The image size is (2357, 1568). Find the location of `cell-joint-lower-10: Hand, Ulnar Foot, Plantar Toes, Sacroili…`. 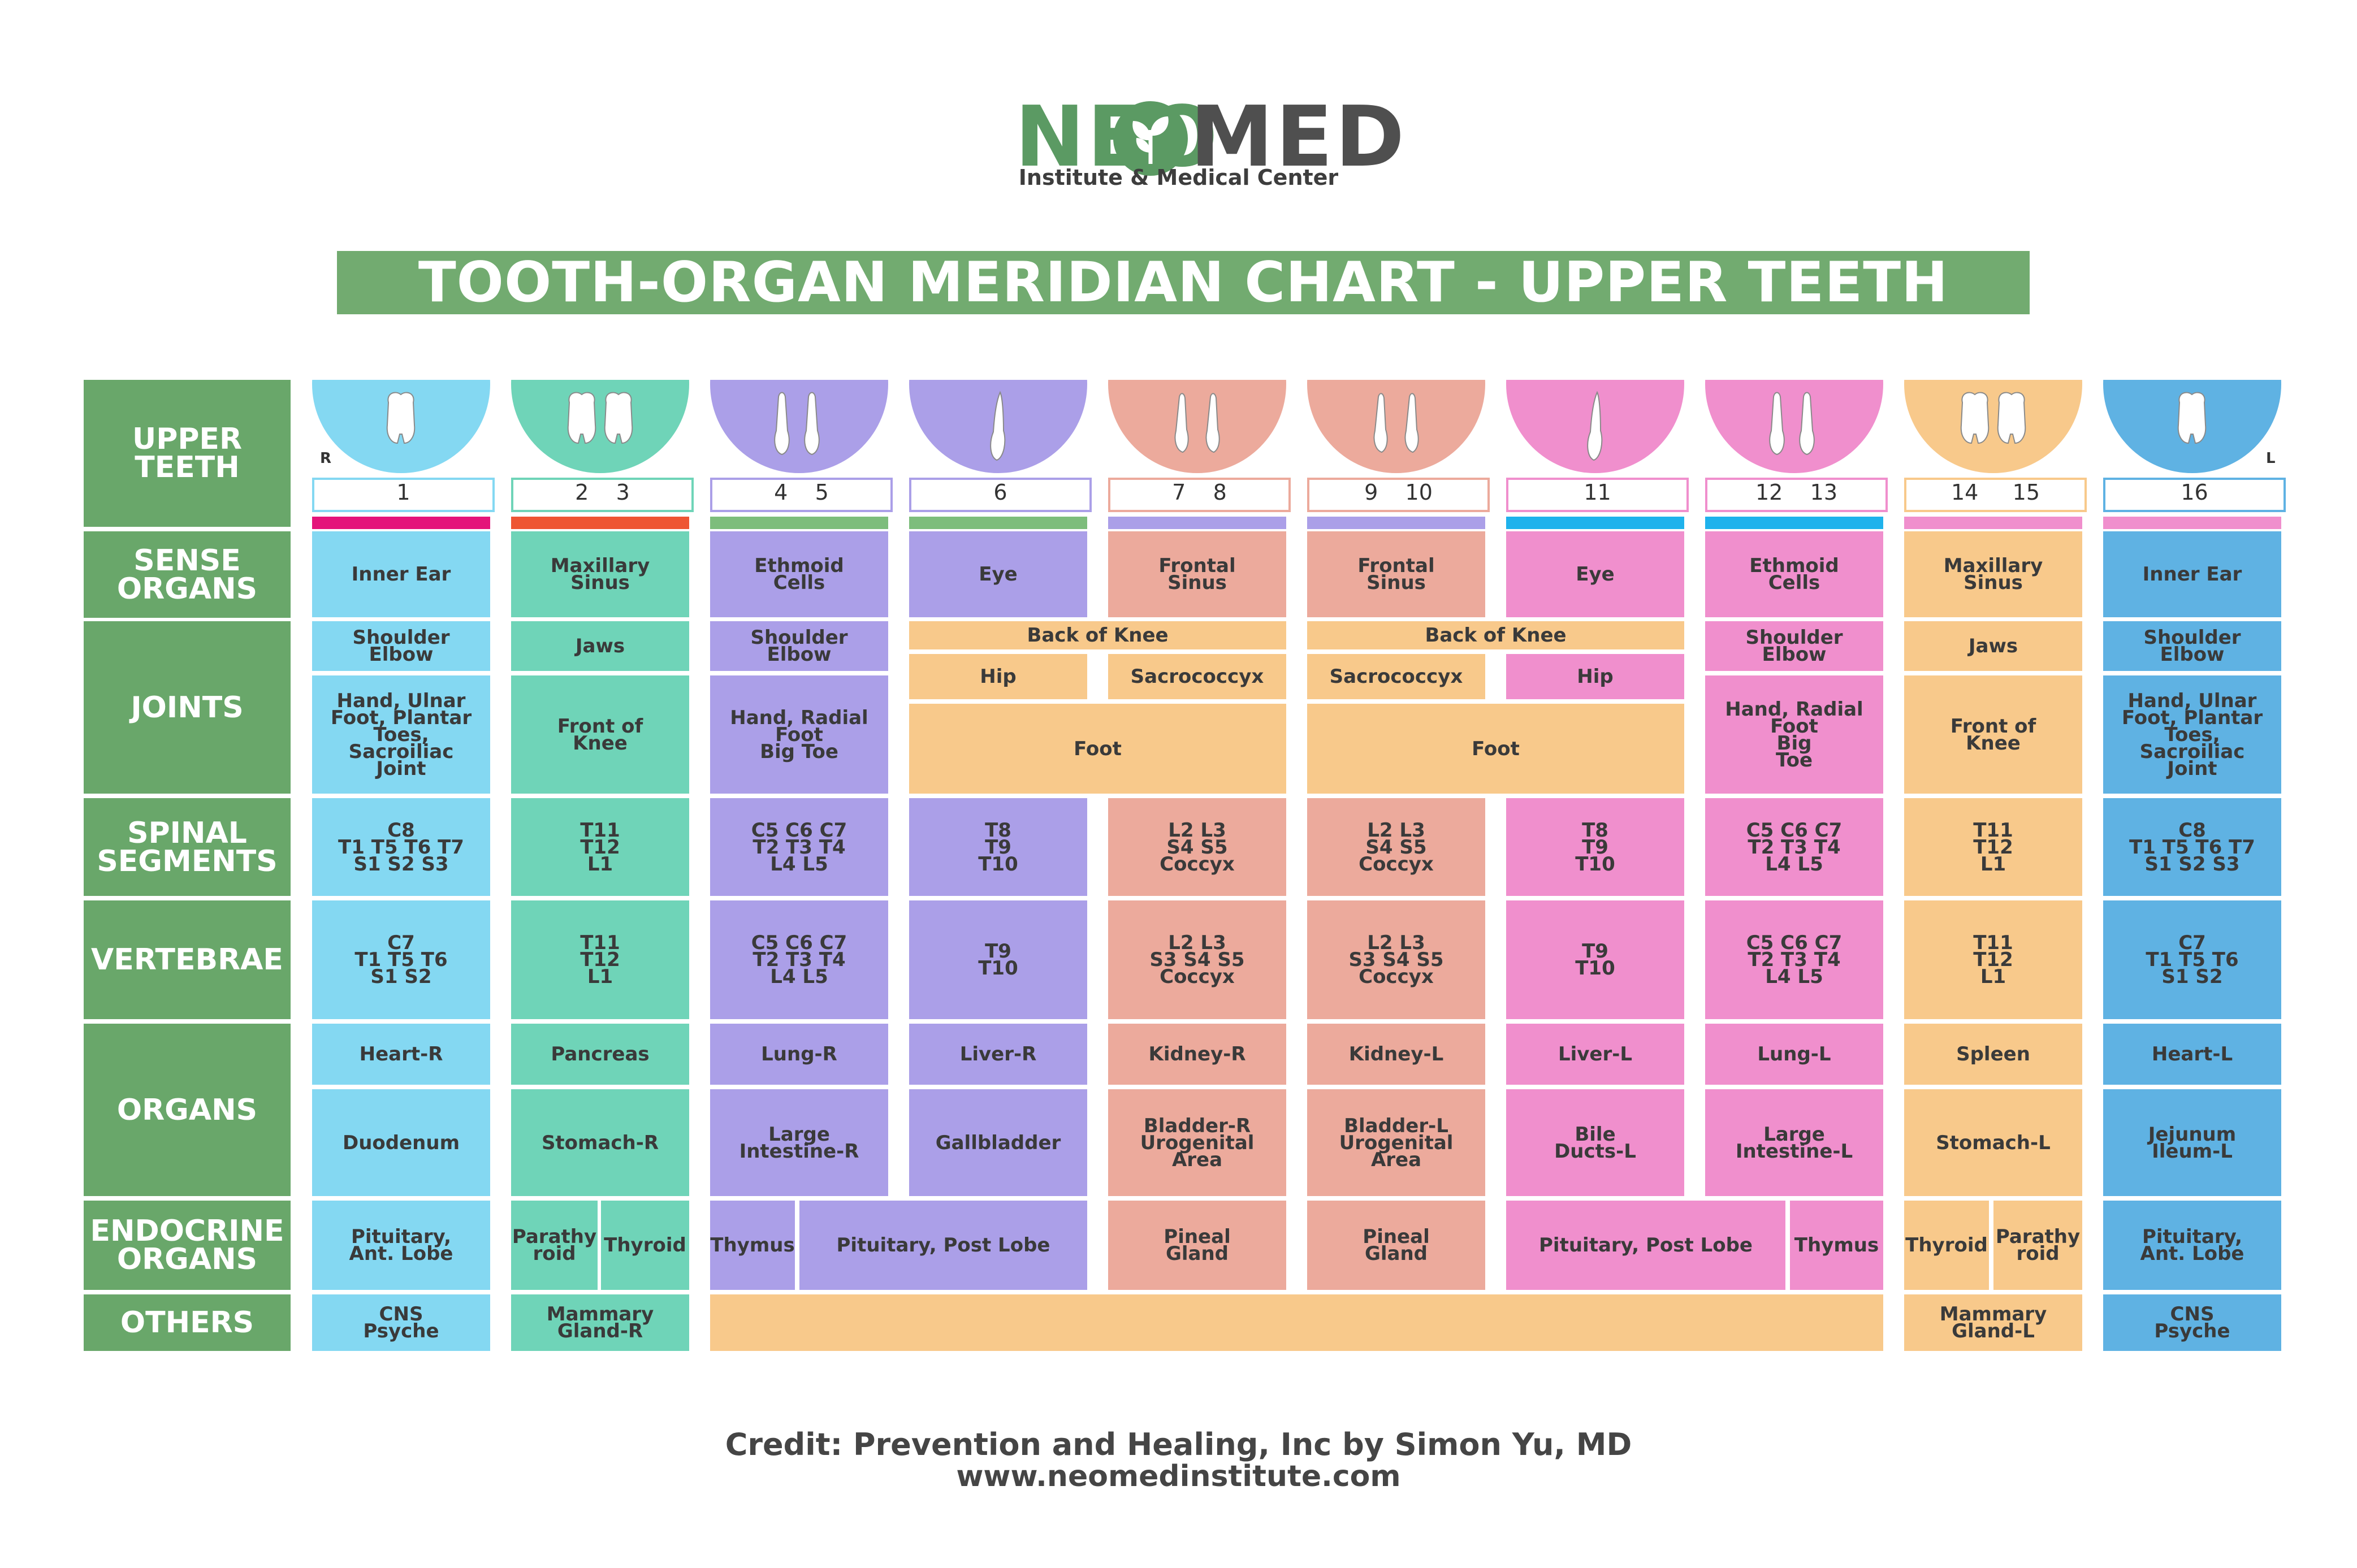

cell-joint-lower-10: Hand, Ulnar Foot, Plantar Toes, Sacroili… is located at coordinates (2192, 734).